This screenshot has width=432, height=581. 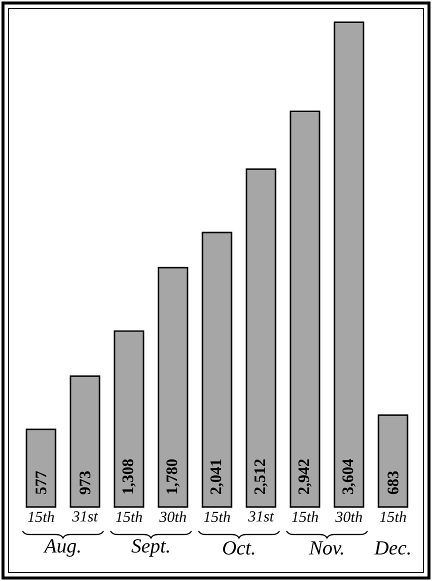 What do you see at coordinates (305, 476) in the screenshot?
I see `data-label: 2,942` at bounding box center [305, 476].